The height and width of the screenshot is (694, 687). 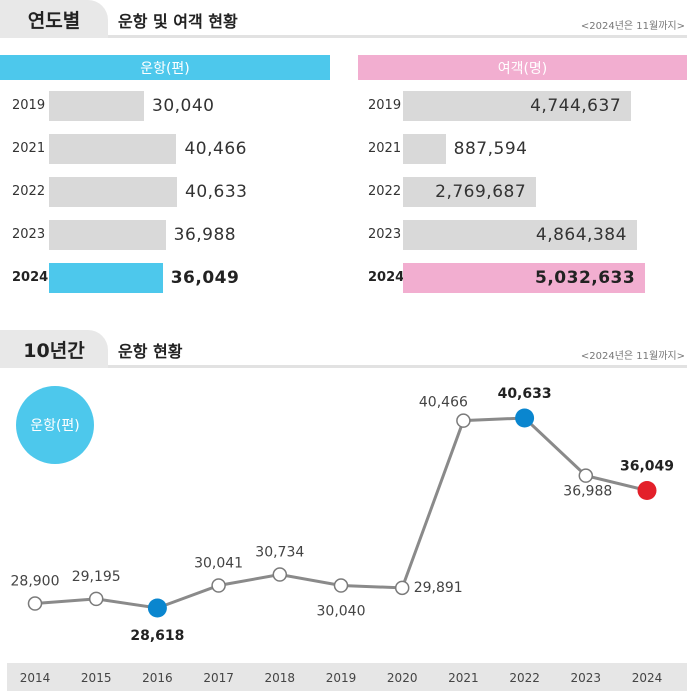 What do you see at coordinates (341, 612) in the screenshot?
I see `data-label: 30,040` at bounding box center [341, 612].